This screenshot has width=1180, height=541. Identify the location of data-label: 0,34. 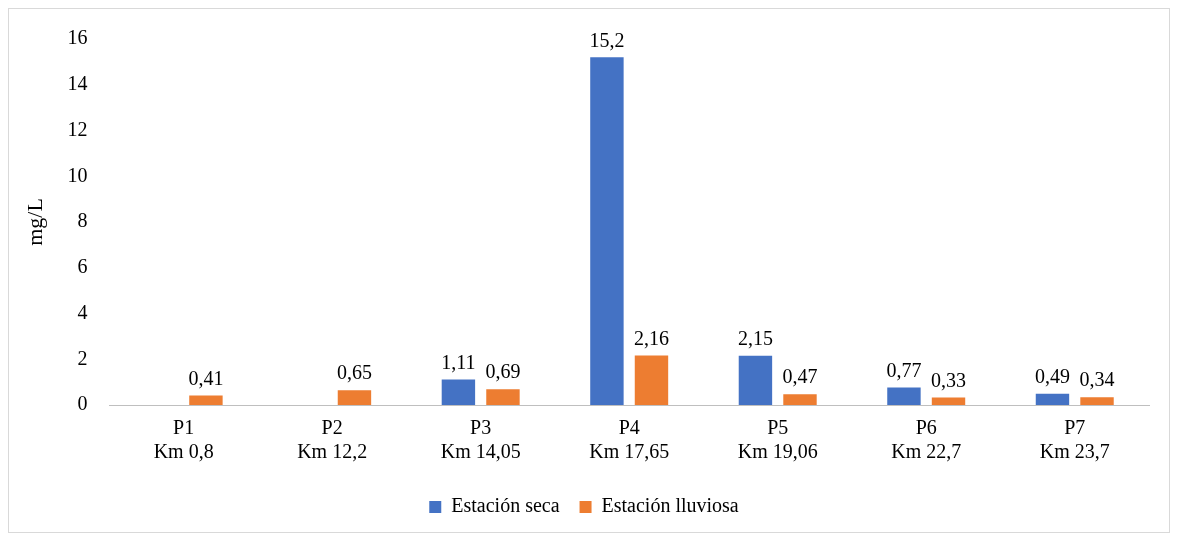
(1097, 379).